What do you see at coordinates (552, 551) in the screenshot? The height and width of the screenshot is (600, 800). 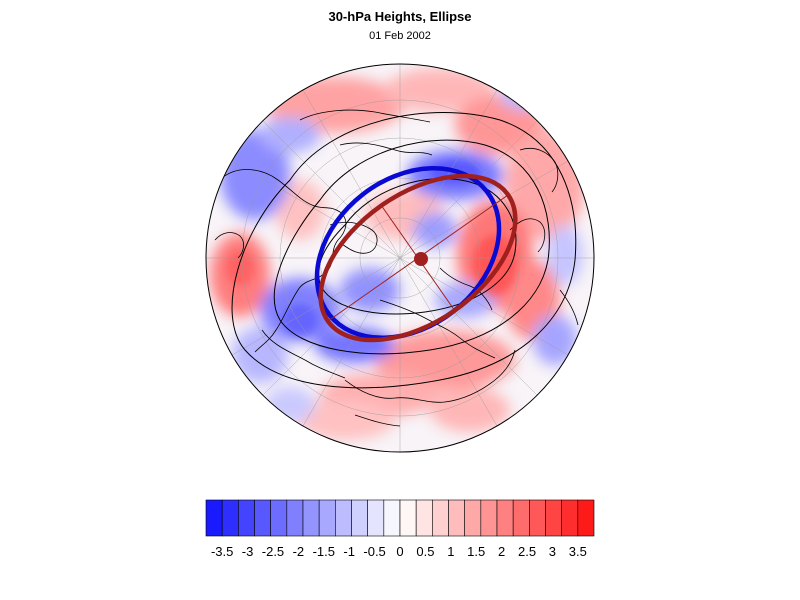 I see `colorbar-tick-label: 3` at bounding box center [552, 551].